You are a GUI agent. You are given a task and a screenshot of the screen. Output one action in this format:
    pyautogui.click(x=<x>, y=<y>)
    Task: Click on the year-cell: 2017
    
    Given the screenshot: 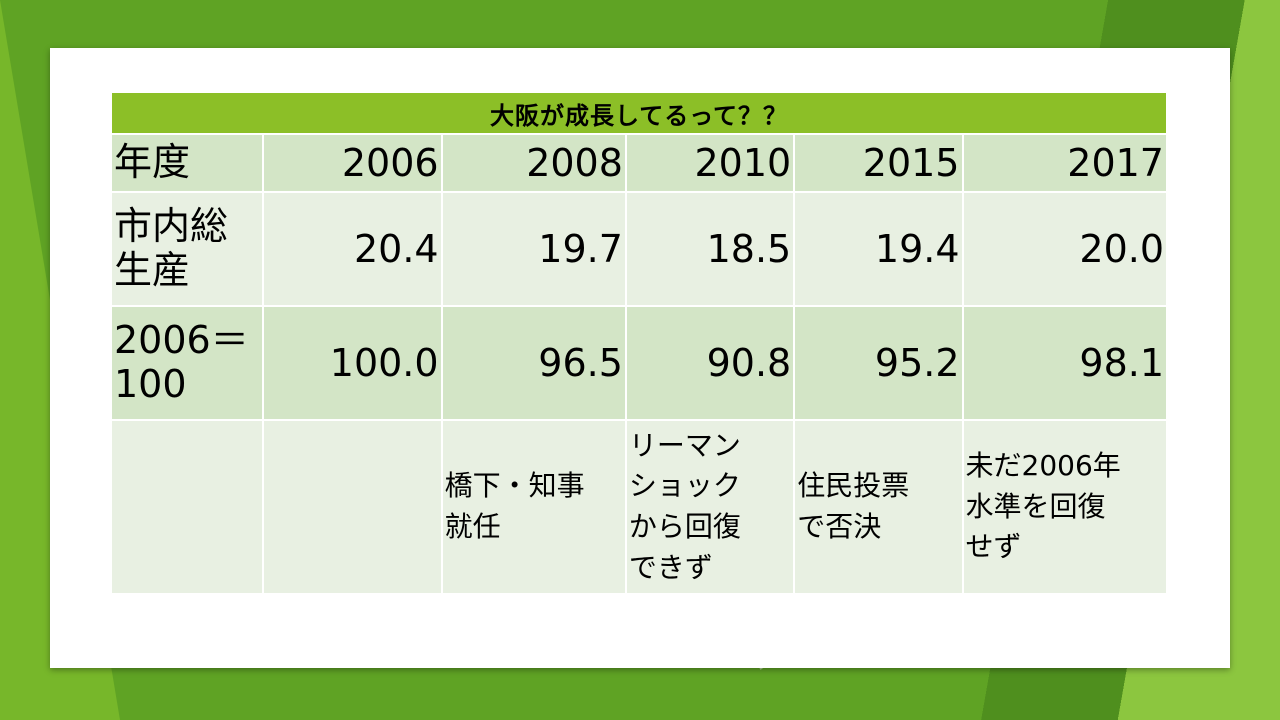 What is the action you would take?
    pyautogui.click(x=1064, y=163)
    